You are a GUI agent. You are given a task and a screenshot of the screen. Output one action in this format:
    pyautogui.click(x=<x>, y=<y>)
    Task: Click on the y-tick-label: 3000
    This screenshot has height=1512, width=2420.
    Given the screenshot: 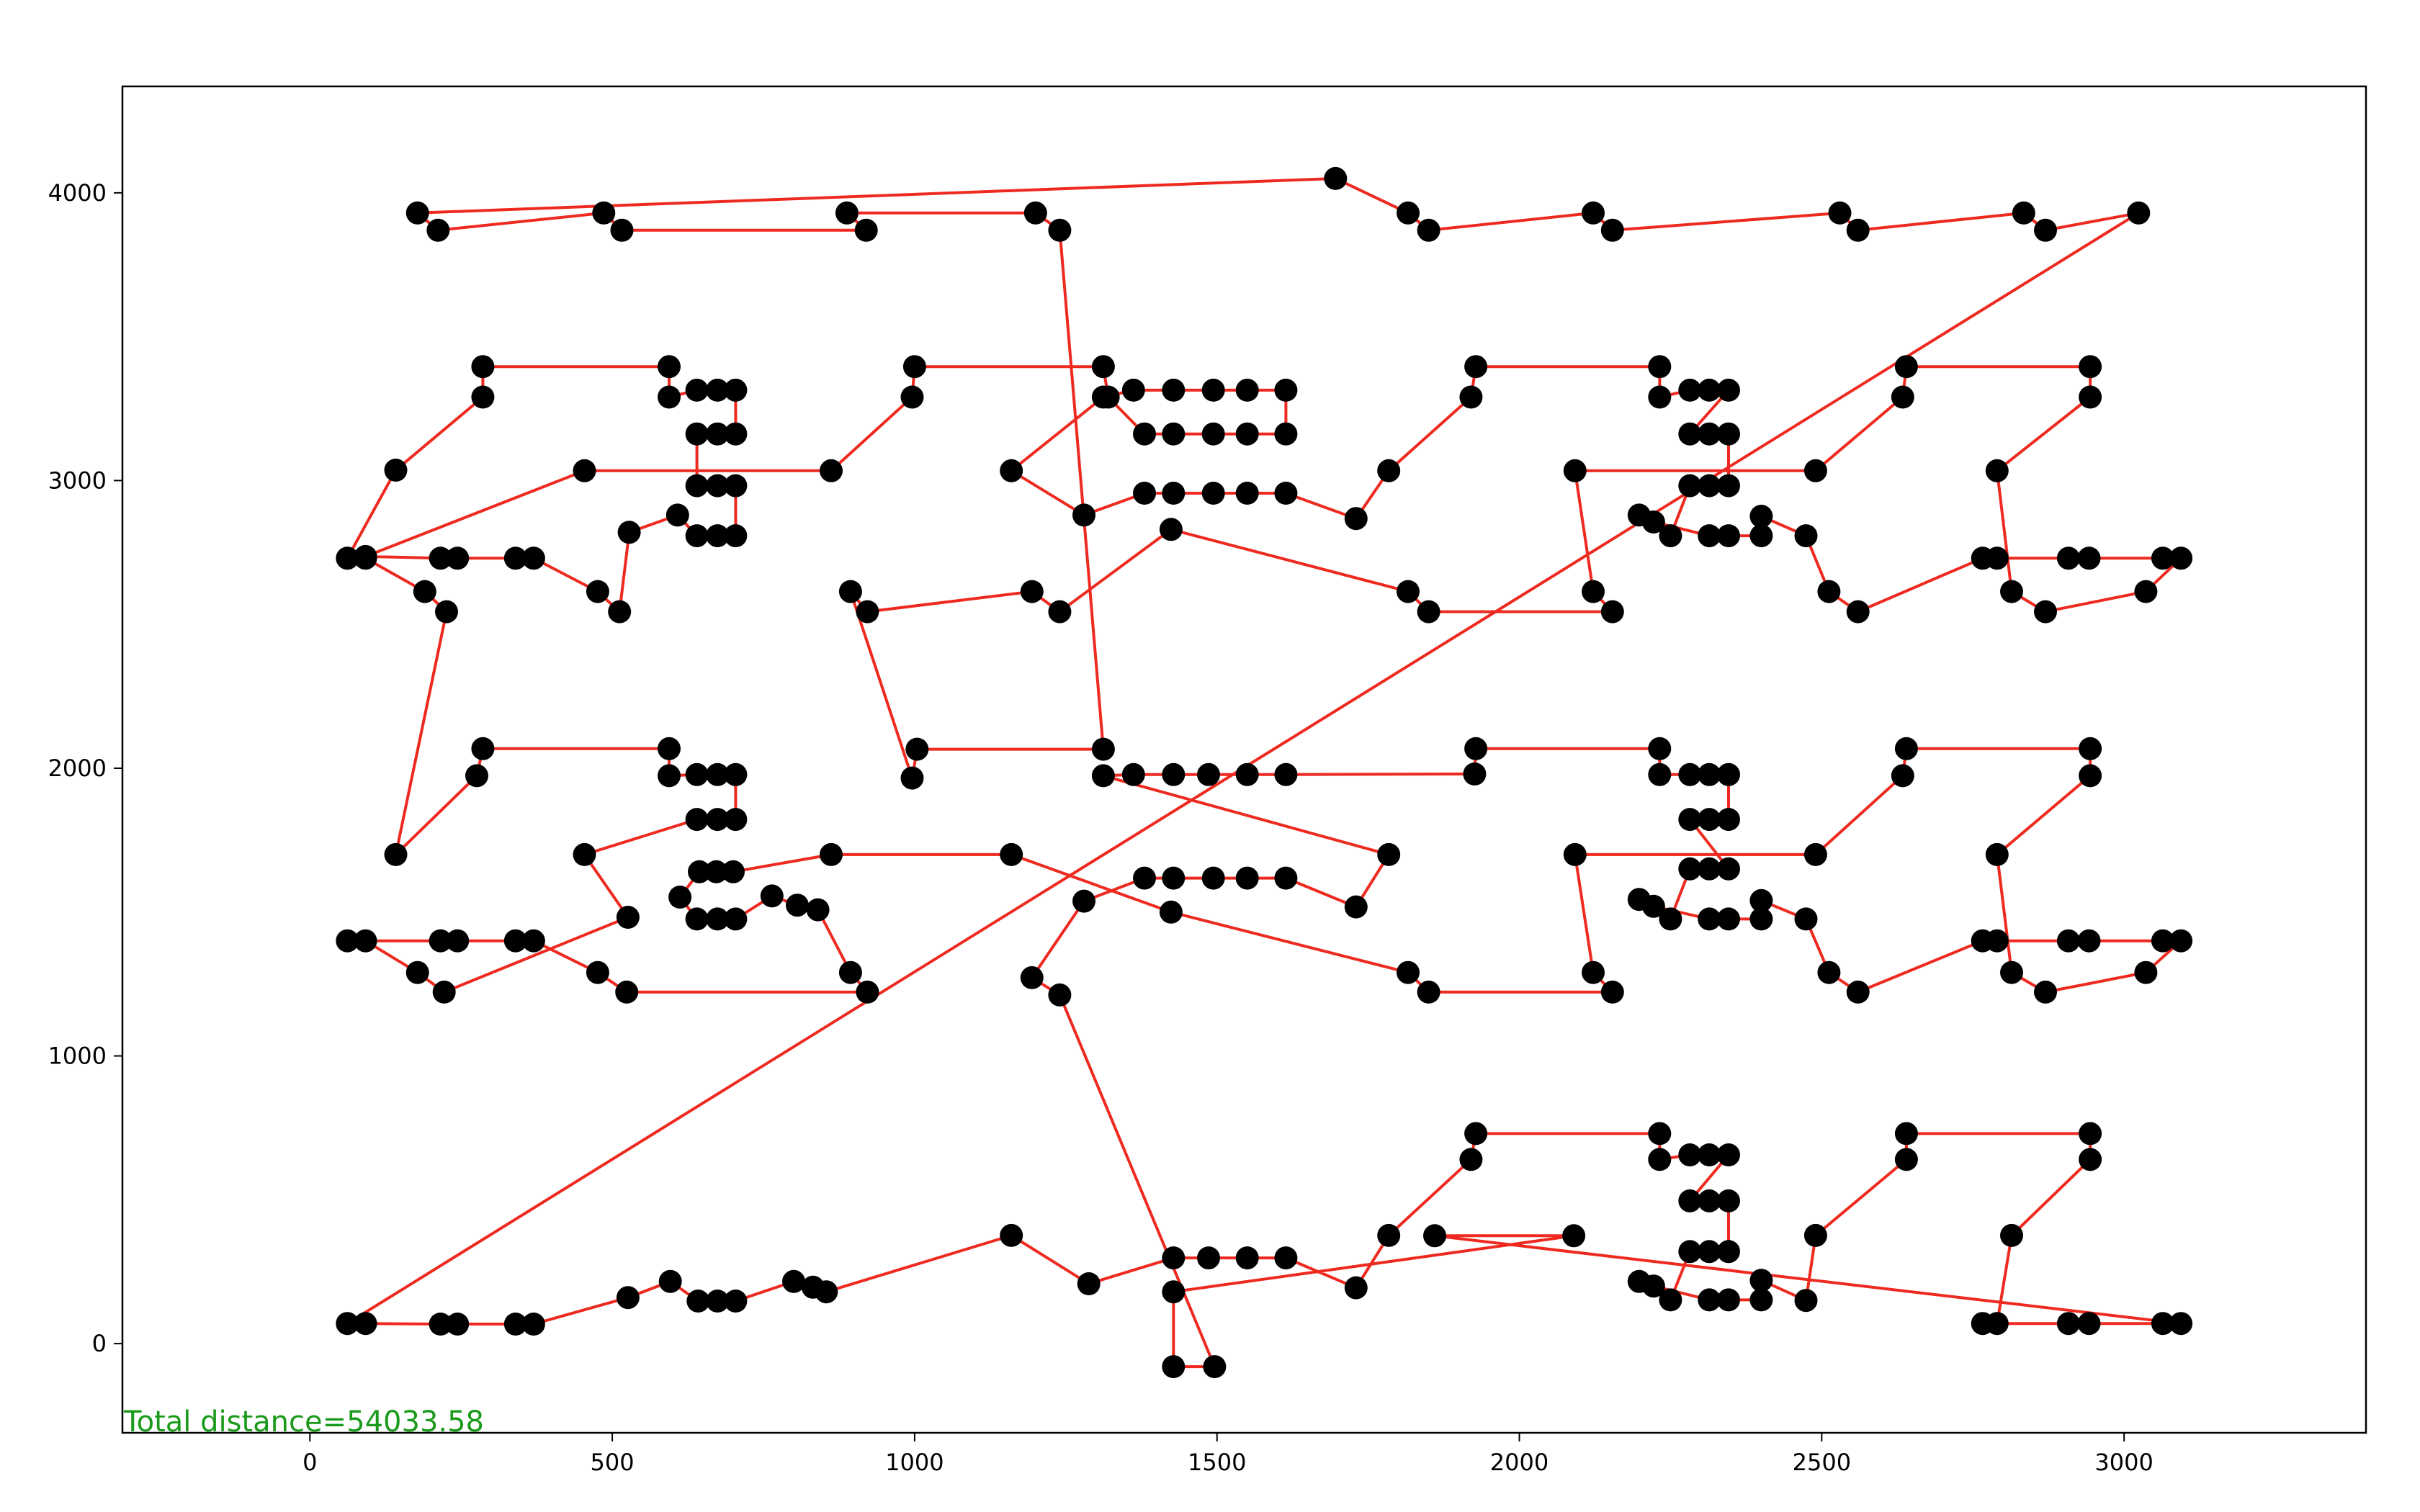 What is the action you would take?
    pyautogui.click(x=77, y=480)
    